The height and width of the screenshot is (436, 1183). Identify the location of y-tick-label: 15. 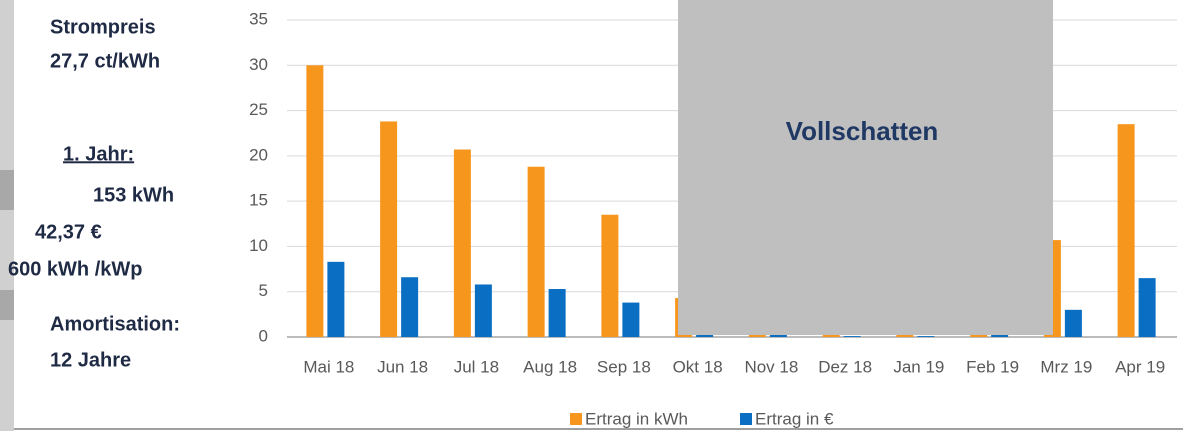
(258, 200).